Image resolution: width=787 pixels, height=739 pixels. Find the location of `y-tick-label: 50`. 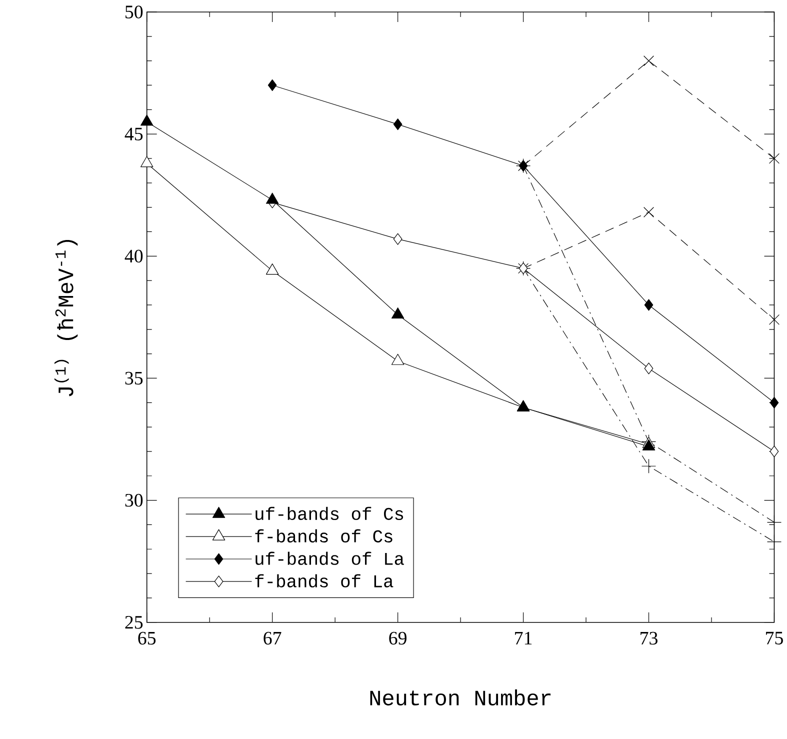

y-tick-label: 50 is located at coordinates (134, 11).